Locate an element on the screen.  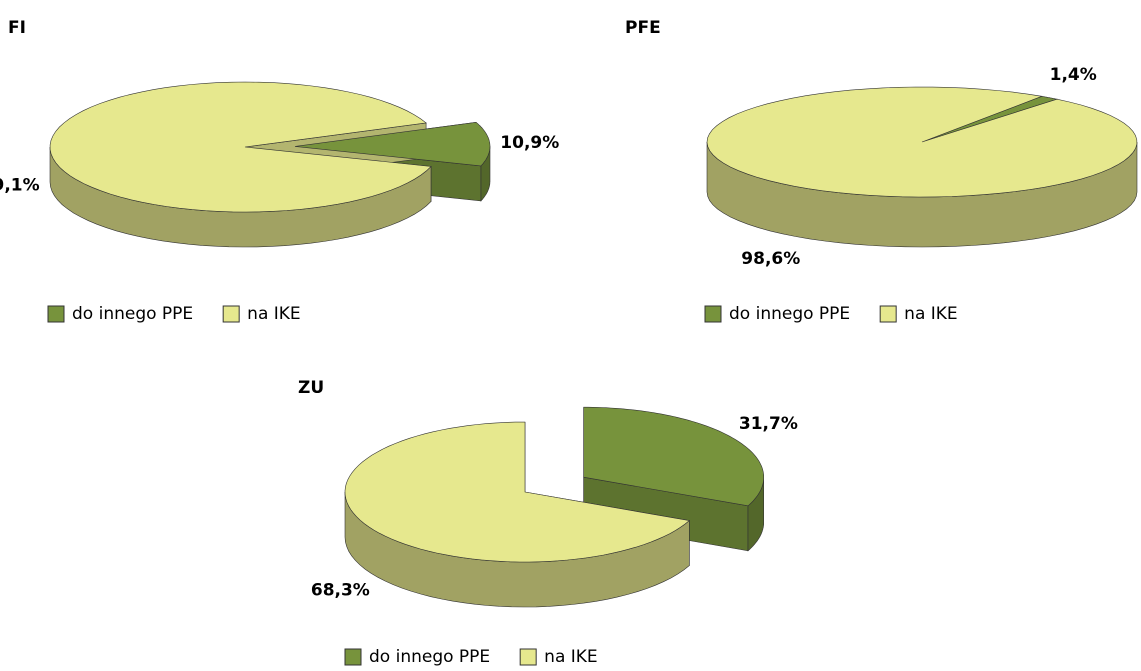
chart-title: ZU is located at coordinates (311, 388).